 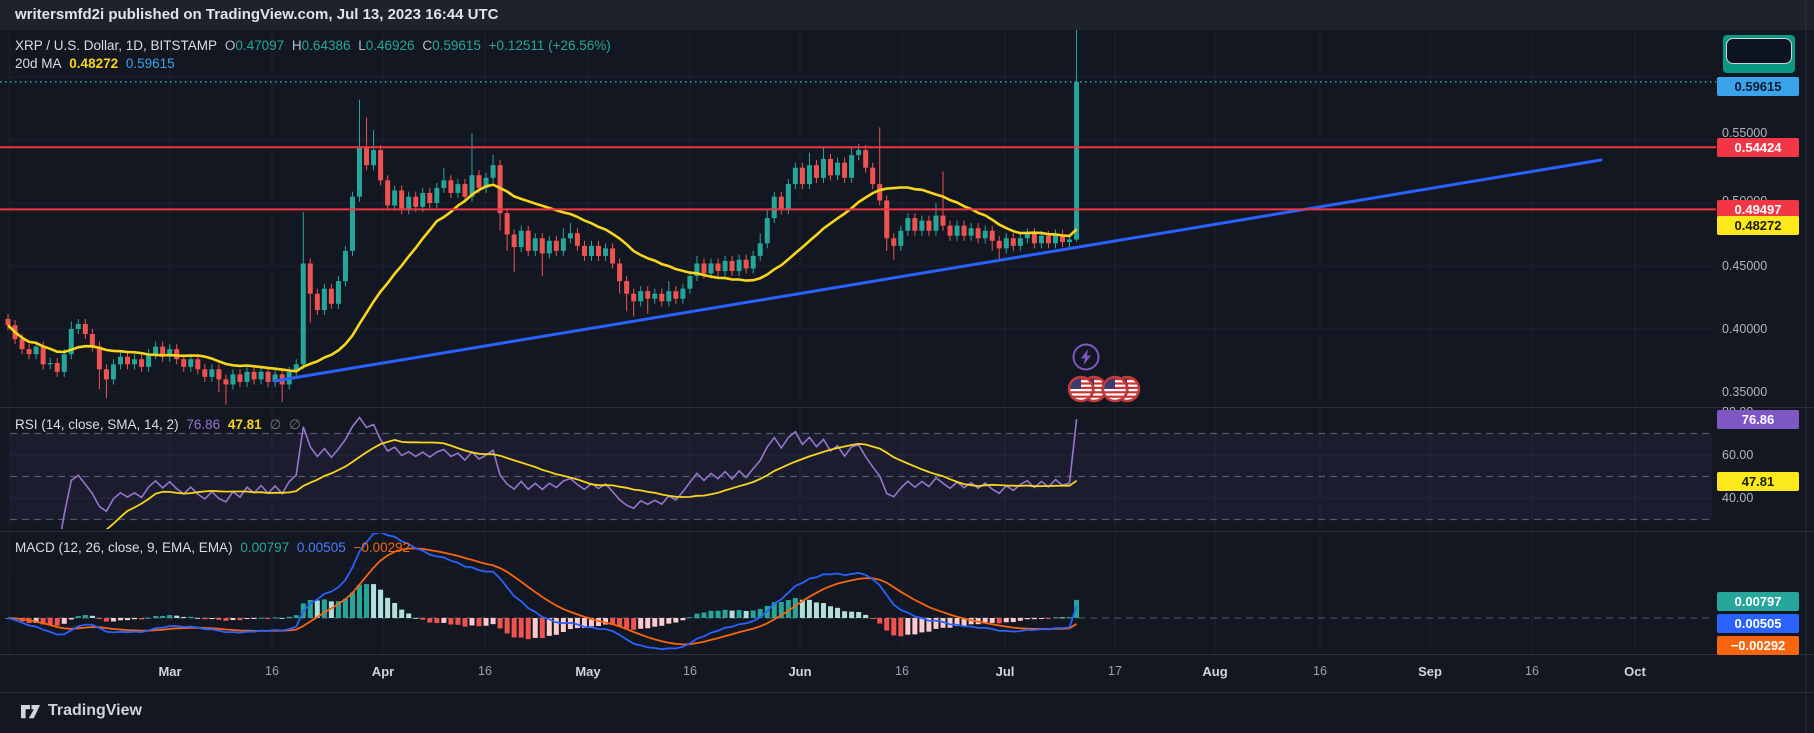 What do you see at coordinates (1745, 329) in the screenshot?
I see `price-axis-tick: 0.40000` at bounding box center [1745, 329].